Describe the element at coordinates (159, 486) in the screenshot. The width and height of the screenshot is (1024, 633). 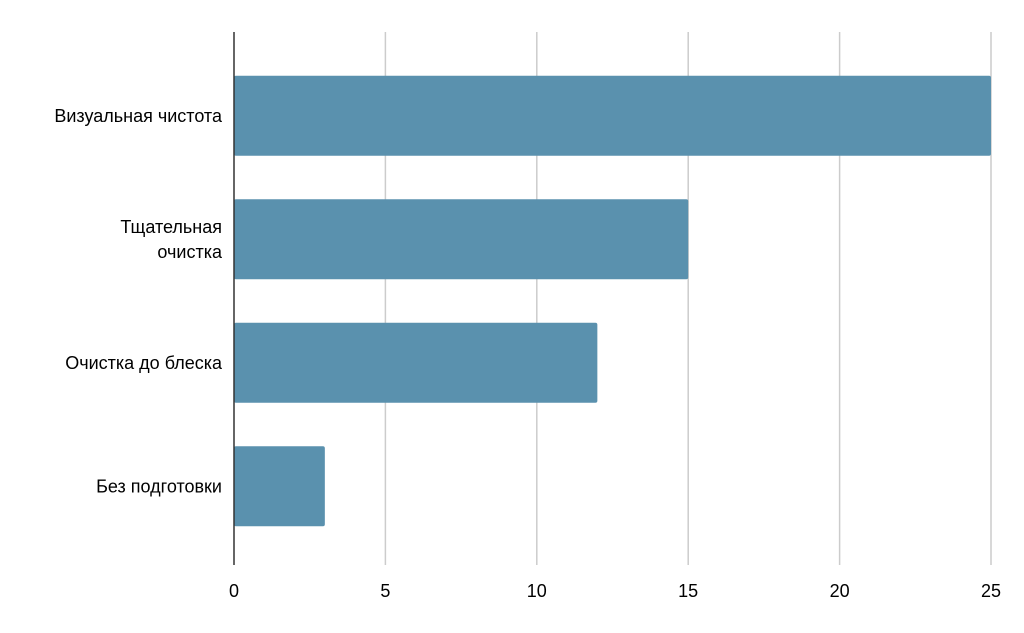
I see `category-label: Без подготовки` at that location.